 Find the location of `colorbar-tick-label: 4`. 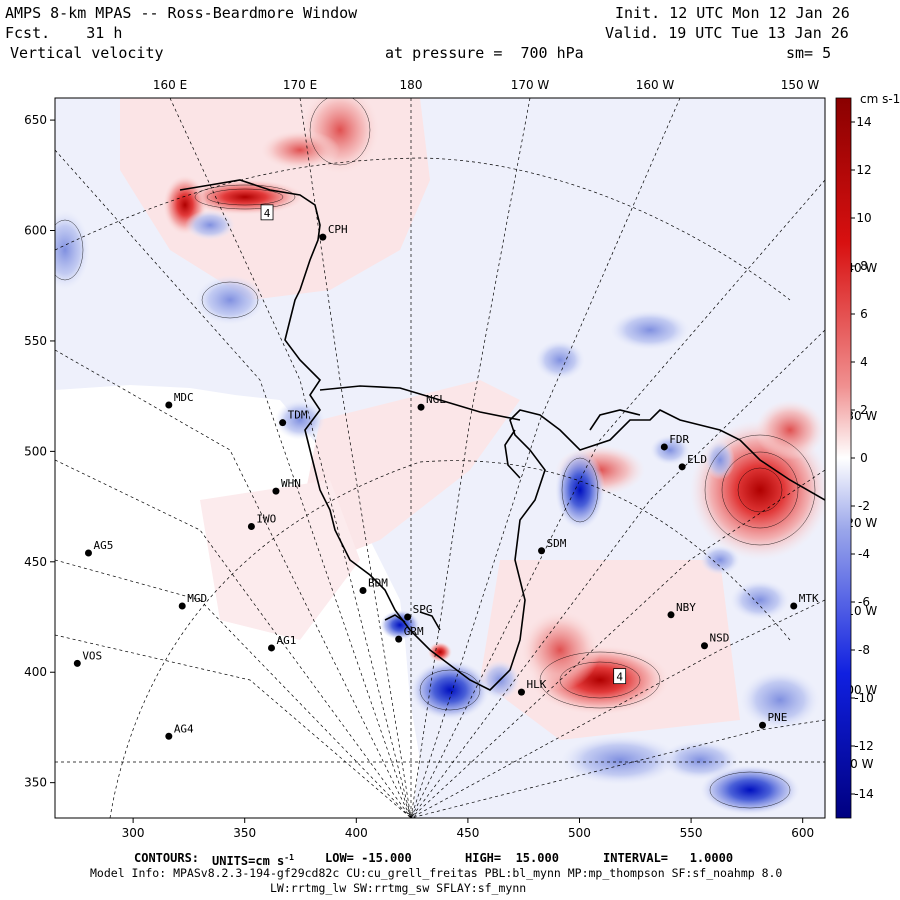

colorbar-tick-label: 4 is located at coordinates (864, 362).